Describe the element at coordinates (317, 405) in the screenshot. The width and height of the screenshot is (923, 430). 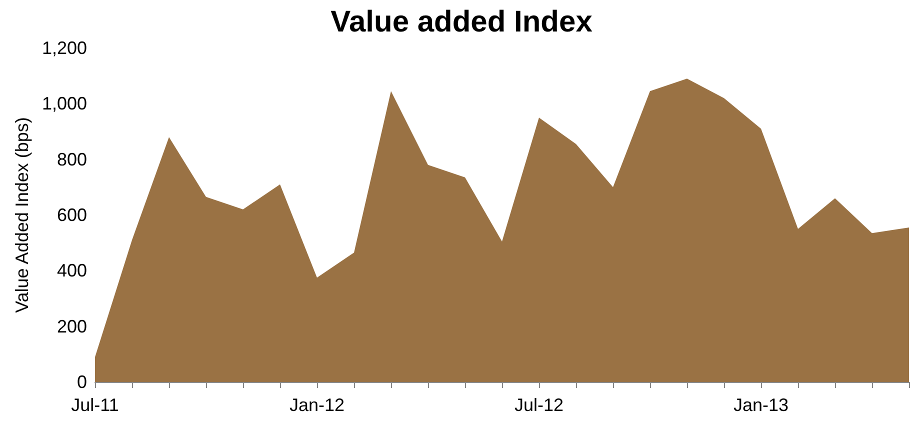
I see `x-tick-label: Jan-12` at that location.